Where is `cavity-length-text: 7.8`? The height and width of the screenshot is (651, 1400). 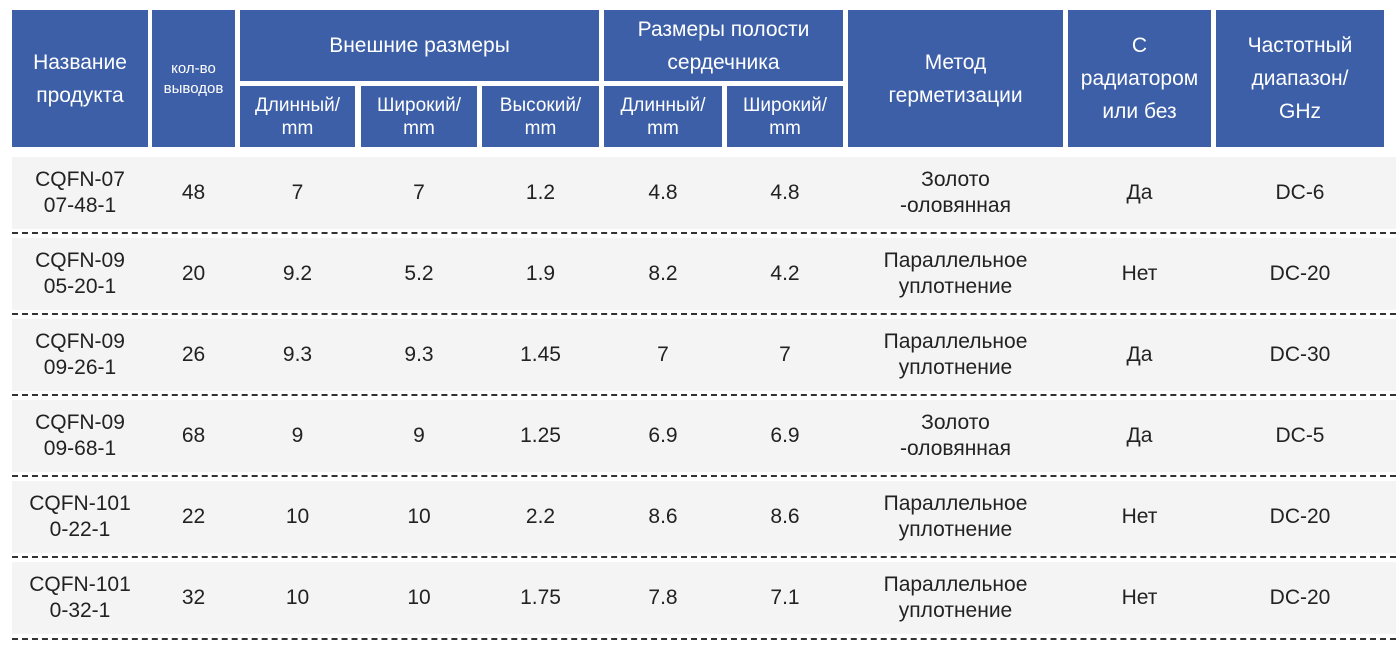 cavity-length-text: 7.8 is located at coordinates (663, 597).